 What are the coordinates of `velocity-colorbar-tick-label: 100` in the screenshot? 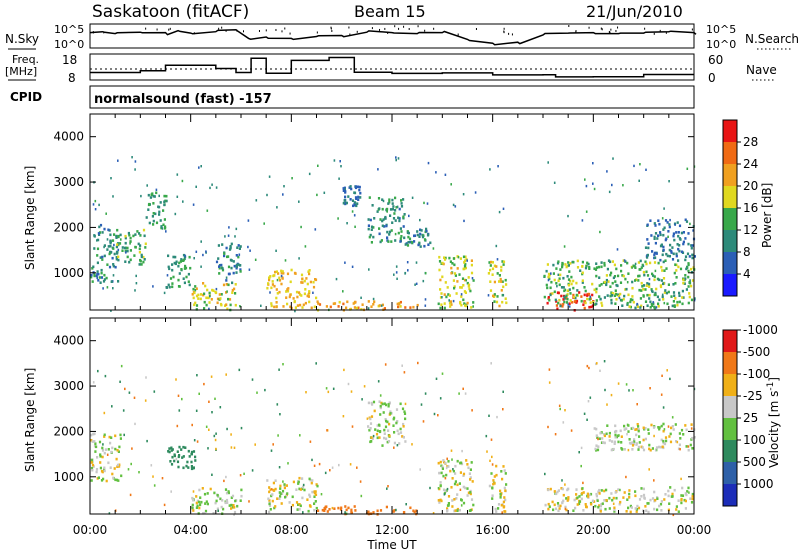 It's located at (754, 440).